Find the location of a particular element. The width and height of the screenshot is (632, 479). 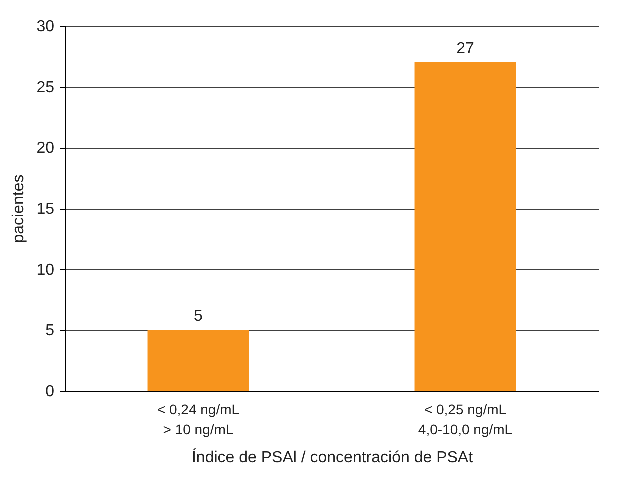

y-axis-title: pacientes is located at coordinates (19, 209).